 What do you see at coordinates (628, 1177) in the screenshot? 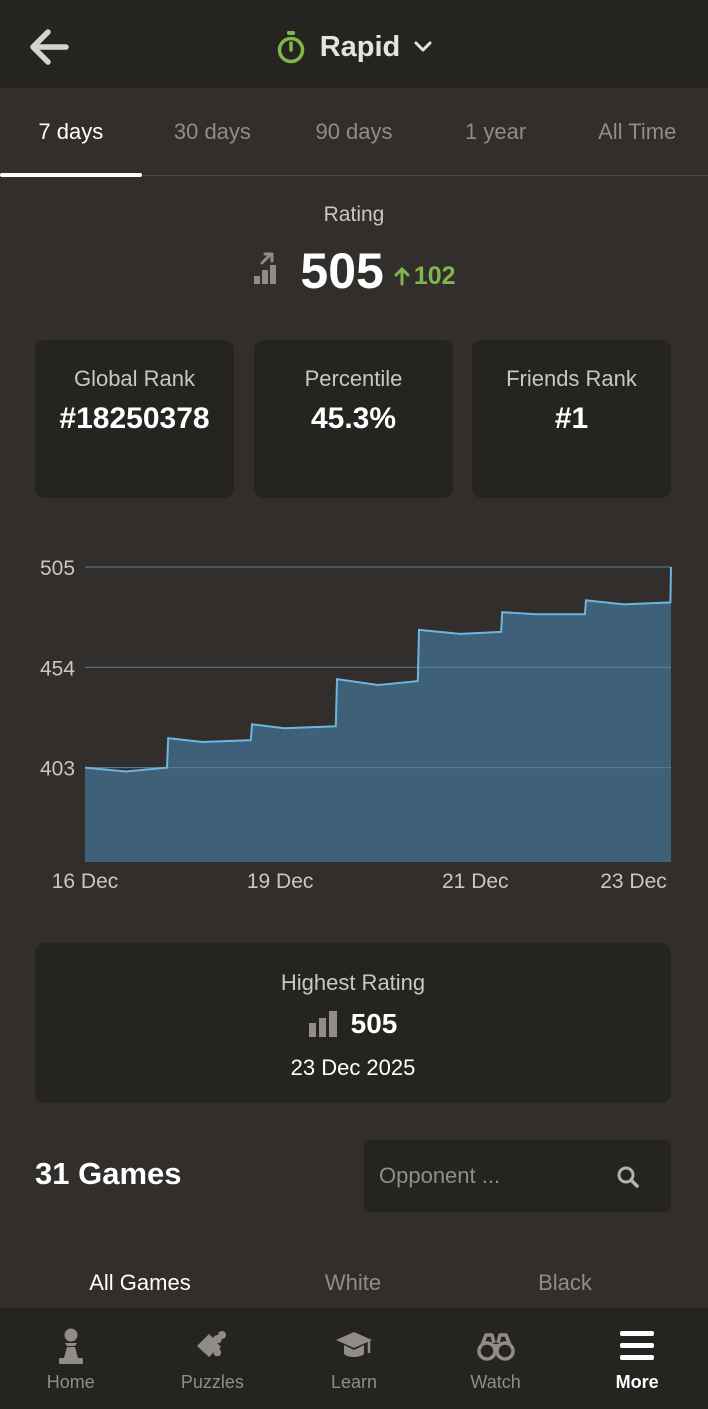
I see `search-icon` at bounding box center [628, 1177].